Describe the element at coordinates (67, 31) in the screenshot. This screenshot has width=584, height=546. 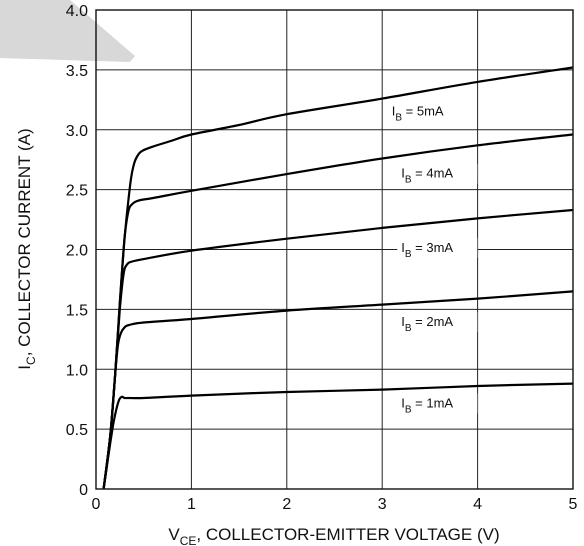
I see `watermark-stroke` at that location.